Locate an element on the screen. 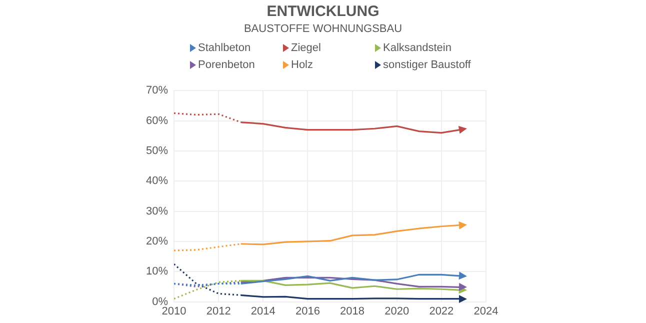  y-tick-label: 0% is located at coordinates (160, 302).